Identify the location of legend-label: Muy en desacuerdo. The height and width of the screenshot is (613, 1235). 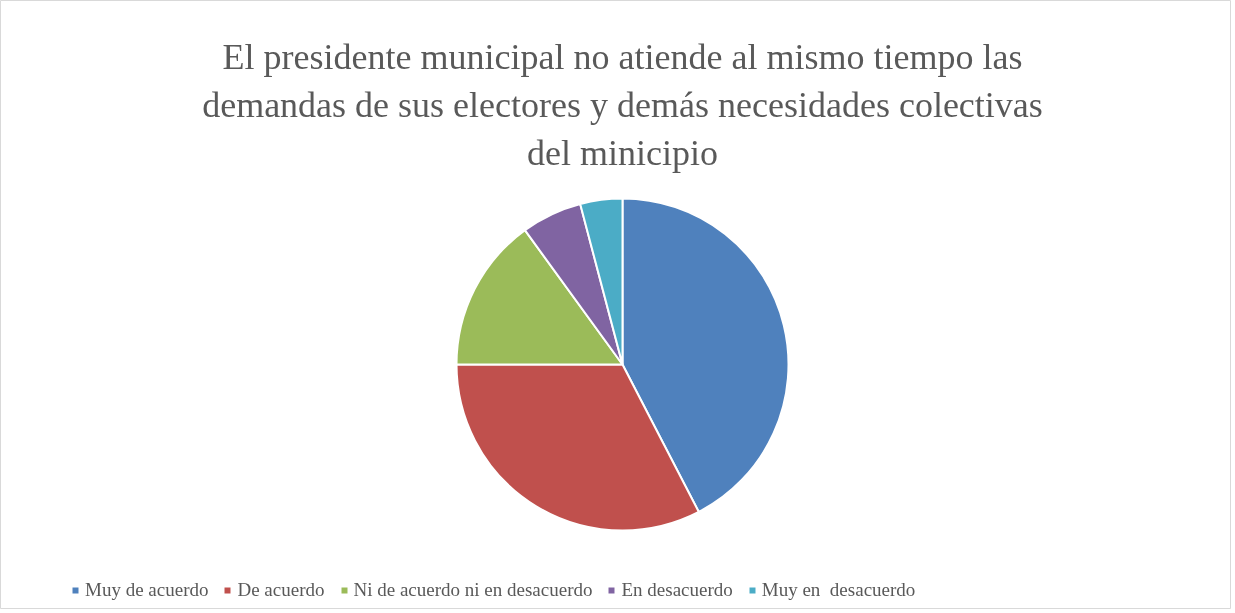
(838, 590).